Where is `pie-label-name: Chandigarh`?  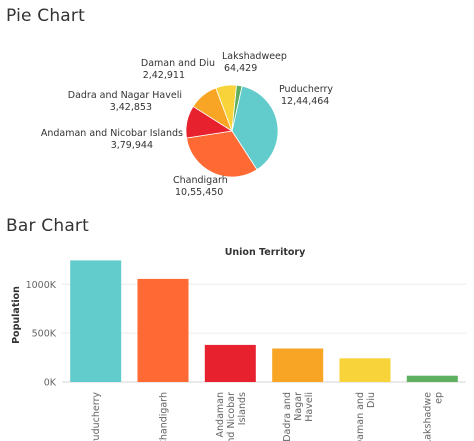 pie-label-name: Chandigarh is located at coordinates (200, 180).